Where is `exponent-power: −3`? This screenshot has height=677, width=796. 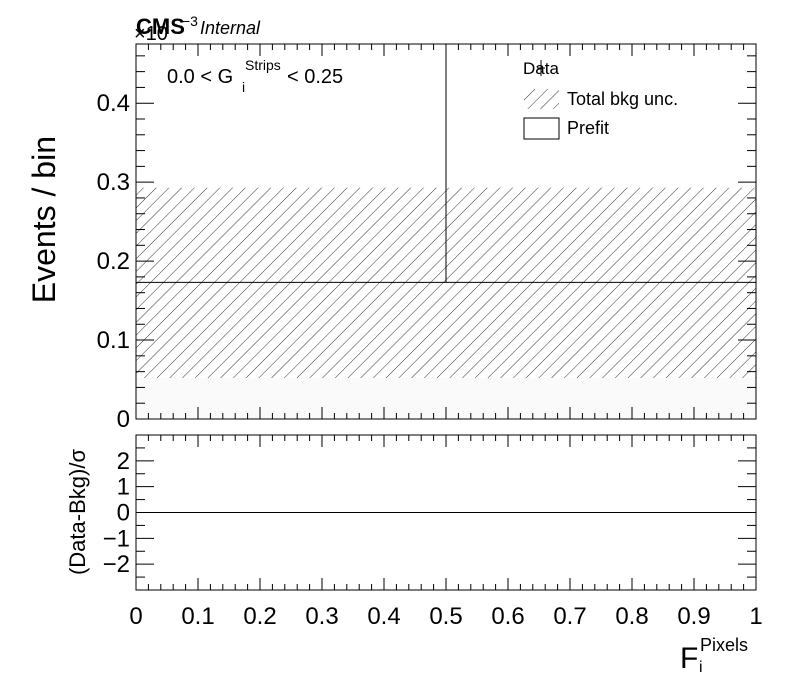 exponent-power: −3 is located at coordinates (190, 21).